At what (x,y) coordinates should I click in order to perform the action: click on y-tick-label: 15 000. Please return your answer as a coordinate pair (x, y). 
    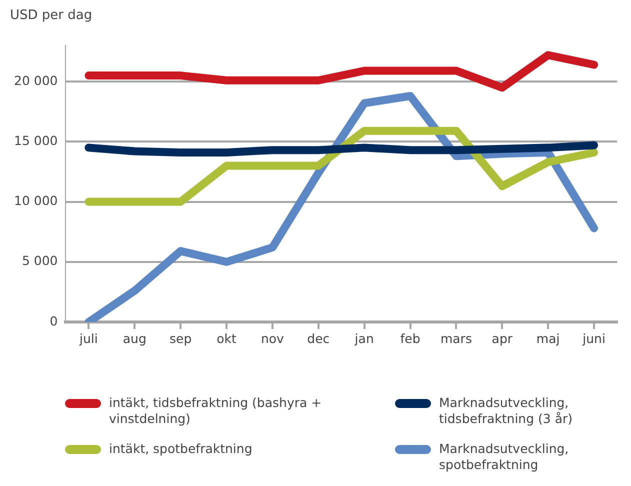
    Looking at the image, I should click on (36, 140).